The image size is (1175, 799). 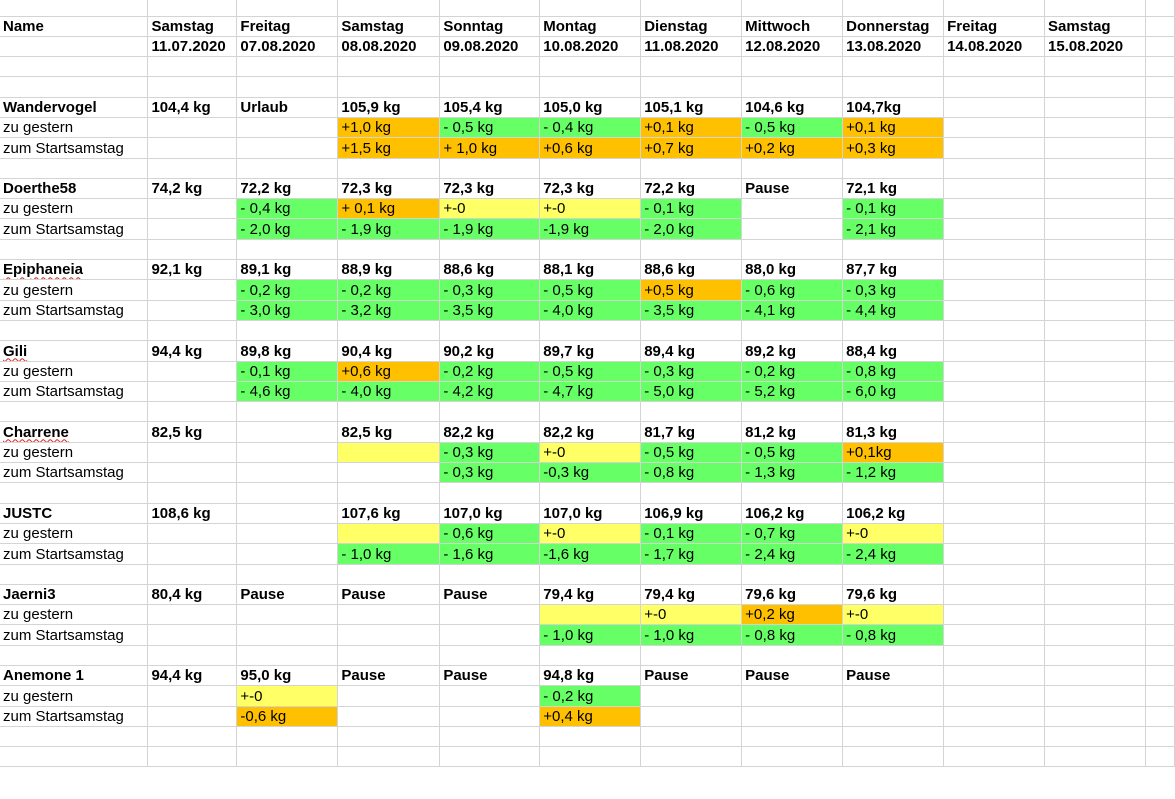 What do you see at coordinates (287, 290) in the screenshot?
I see `diff-yesterday-cell: - 0,2 kg` at bounding box center [287, 290].